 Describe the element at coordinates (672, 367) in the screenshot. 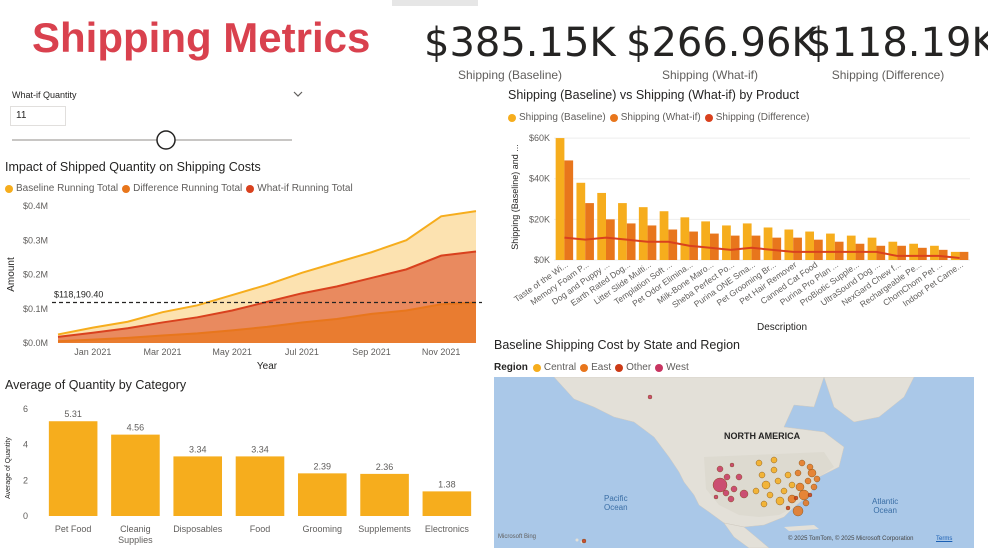

I see `legend-item: West` at that location.